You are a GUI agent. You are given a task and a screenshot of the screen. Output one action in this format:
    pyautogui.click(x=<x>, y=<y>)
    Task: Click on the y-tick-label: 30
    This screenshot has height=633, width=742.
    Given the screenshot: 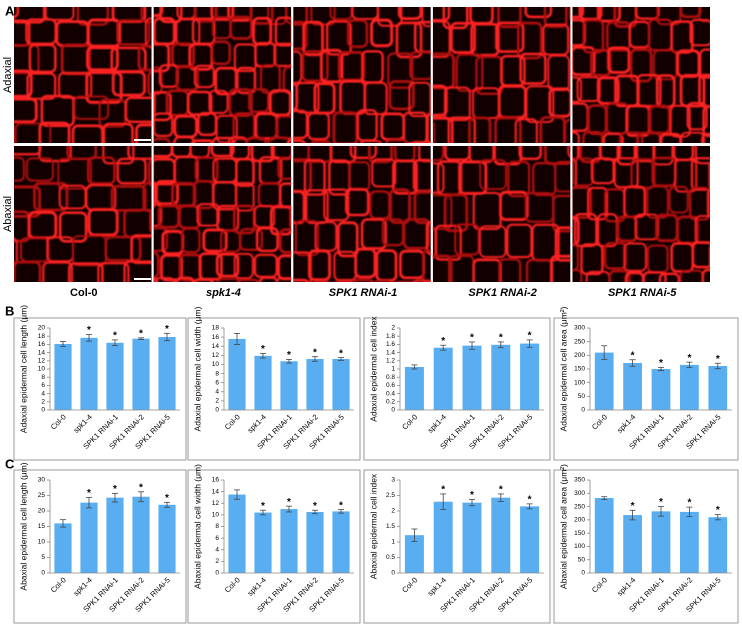 What is the action you would take?
    pyautogui.click(x=42, y=480)
    